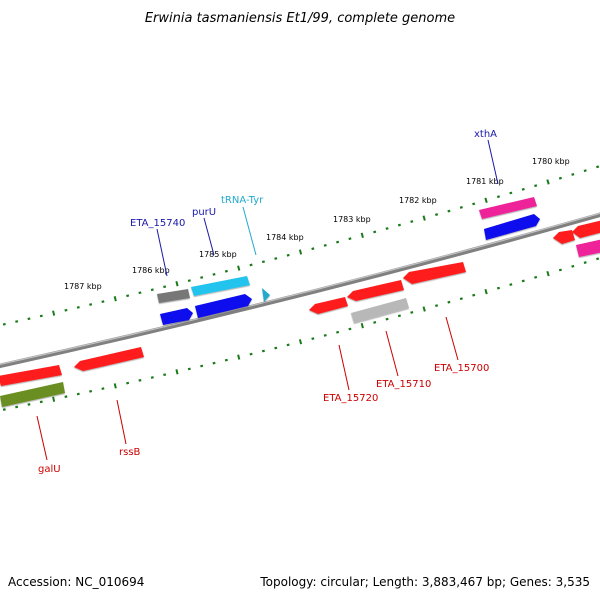 The height and width of the screenshot is (600, 600). I want to click on gene-eta15720, so click(328, 305).